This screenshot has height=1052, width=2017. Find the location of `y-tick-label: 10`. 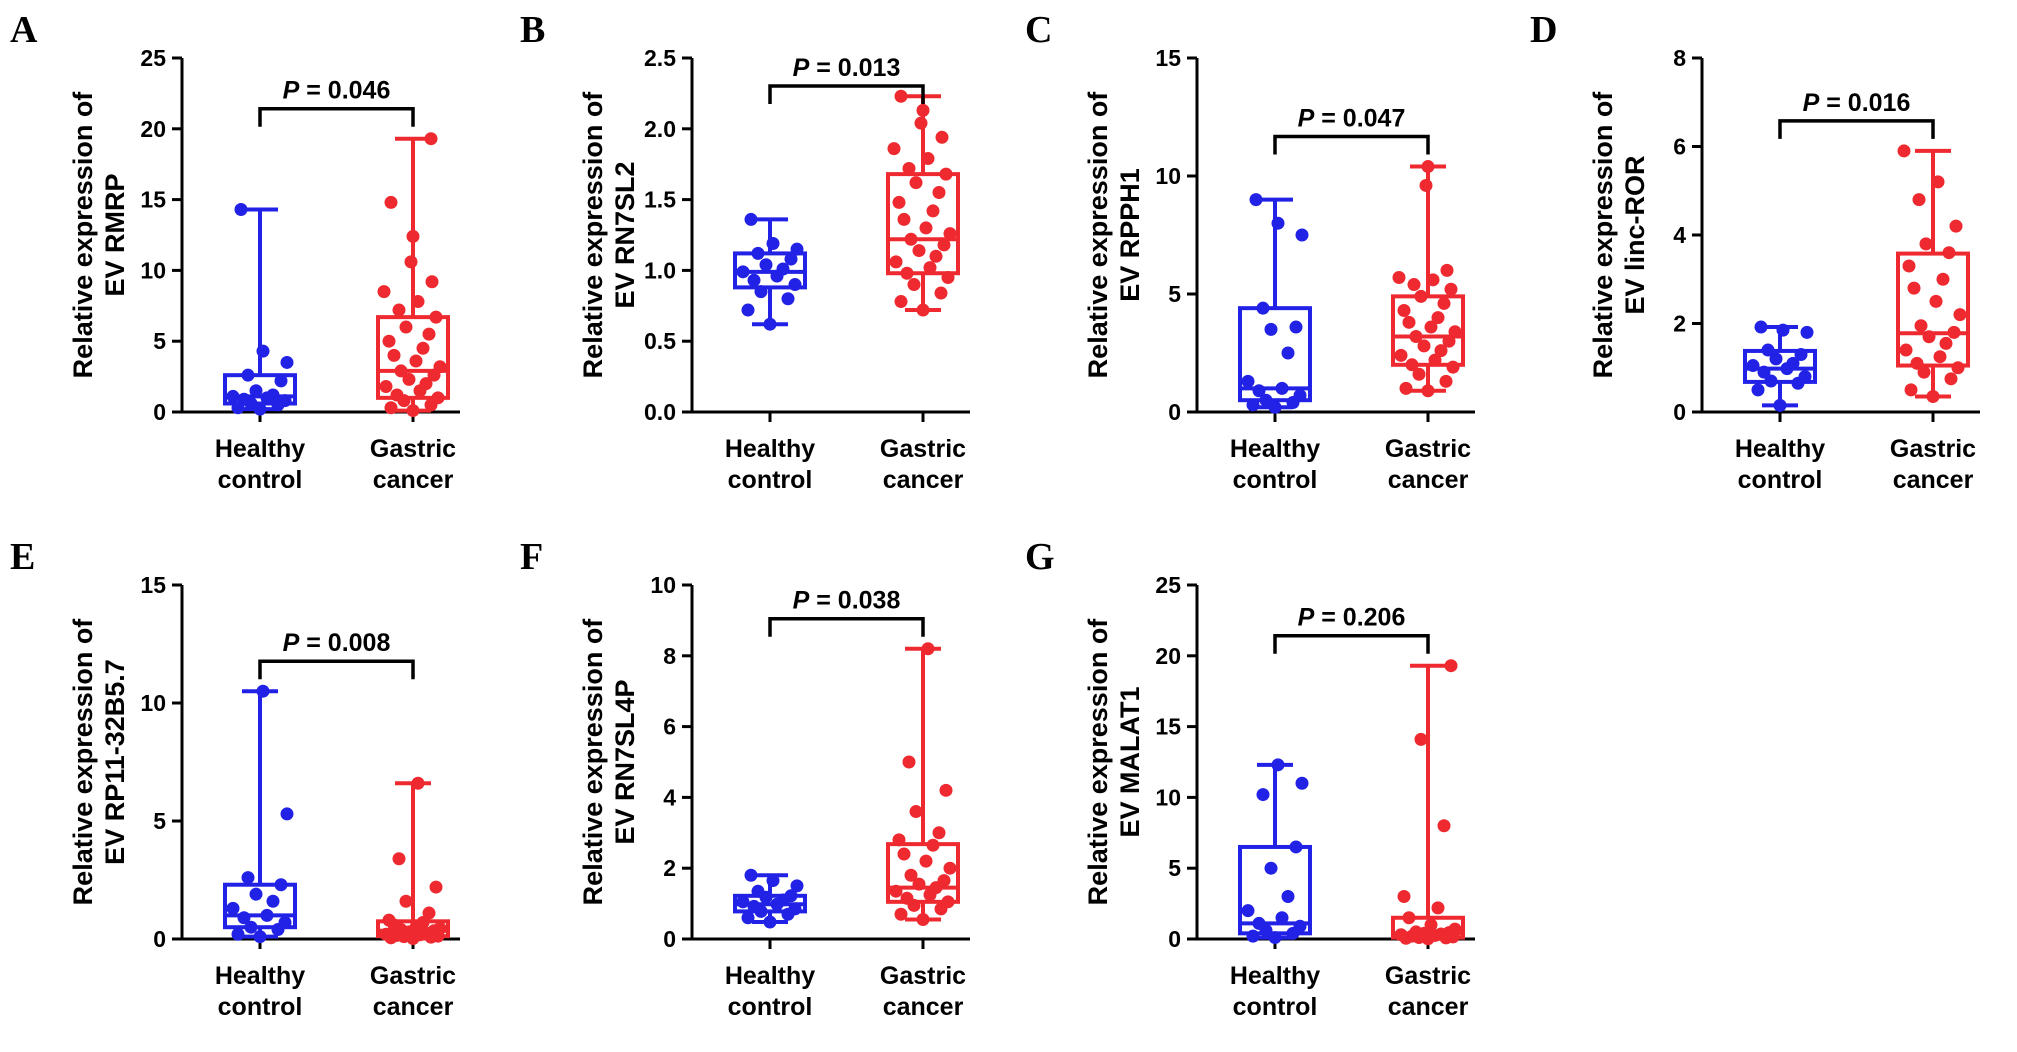

y-tick-label: 10 is located at coordinates (1168, 797).